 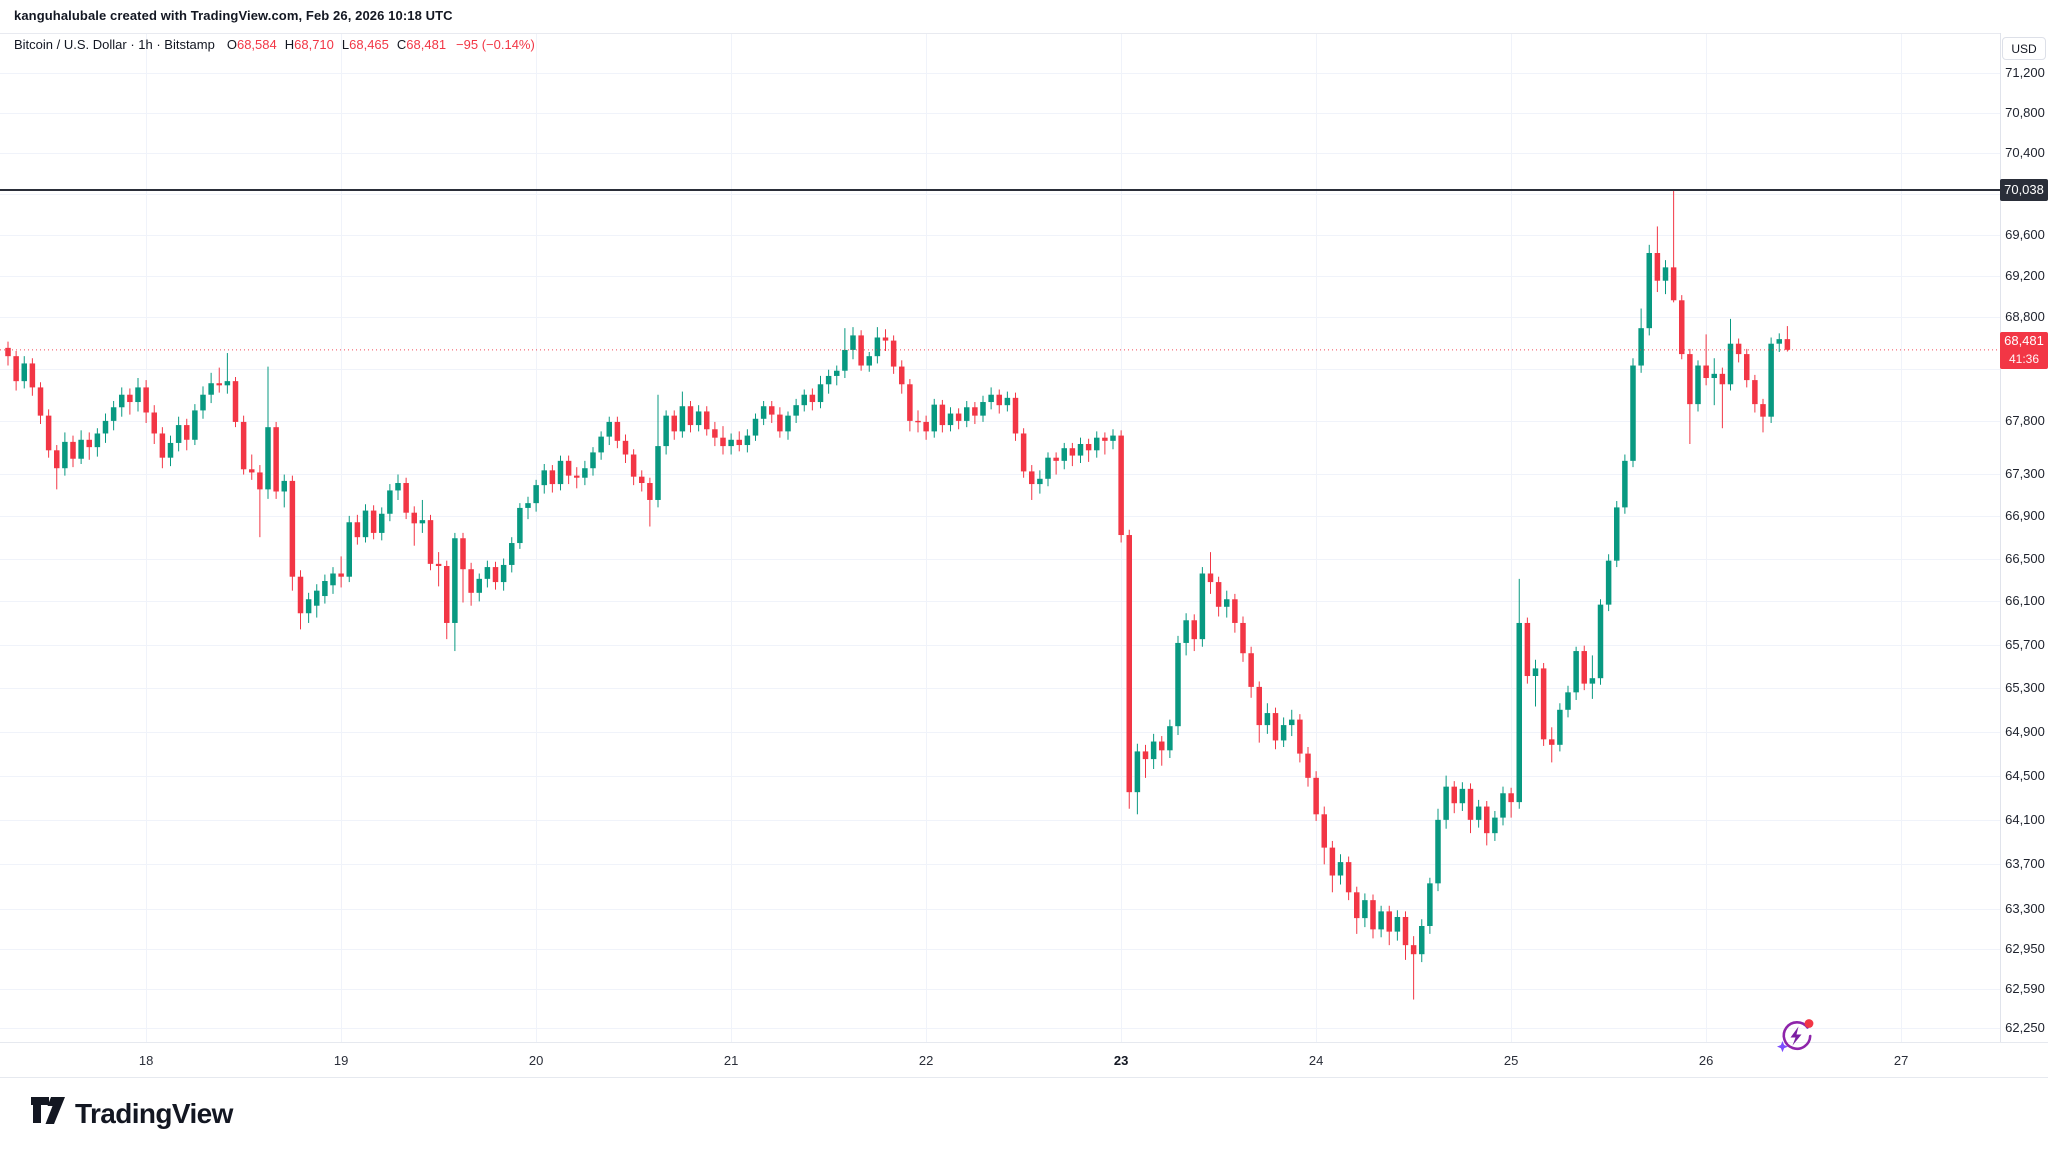 I want to click on news-spark-icon, so click(x=1796, y=1036).